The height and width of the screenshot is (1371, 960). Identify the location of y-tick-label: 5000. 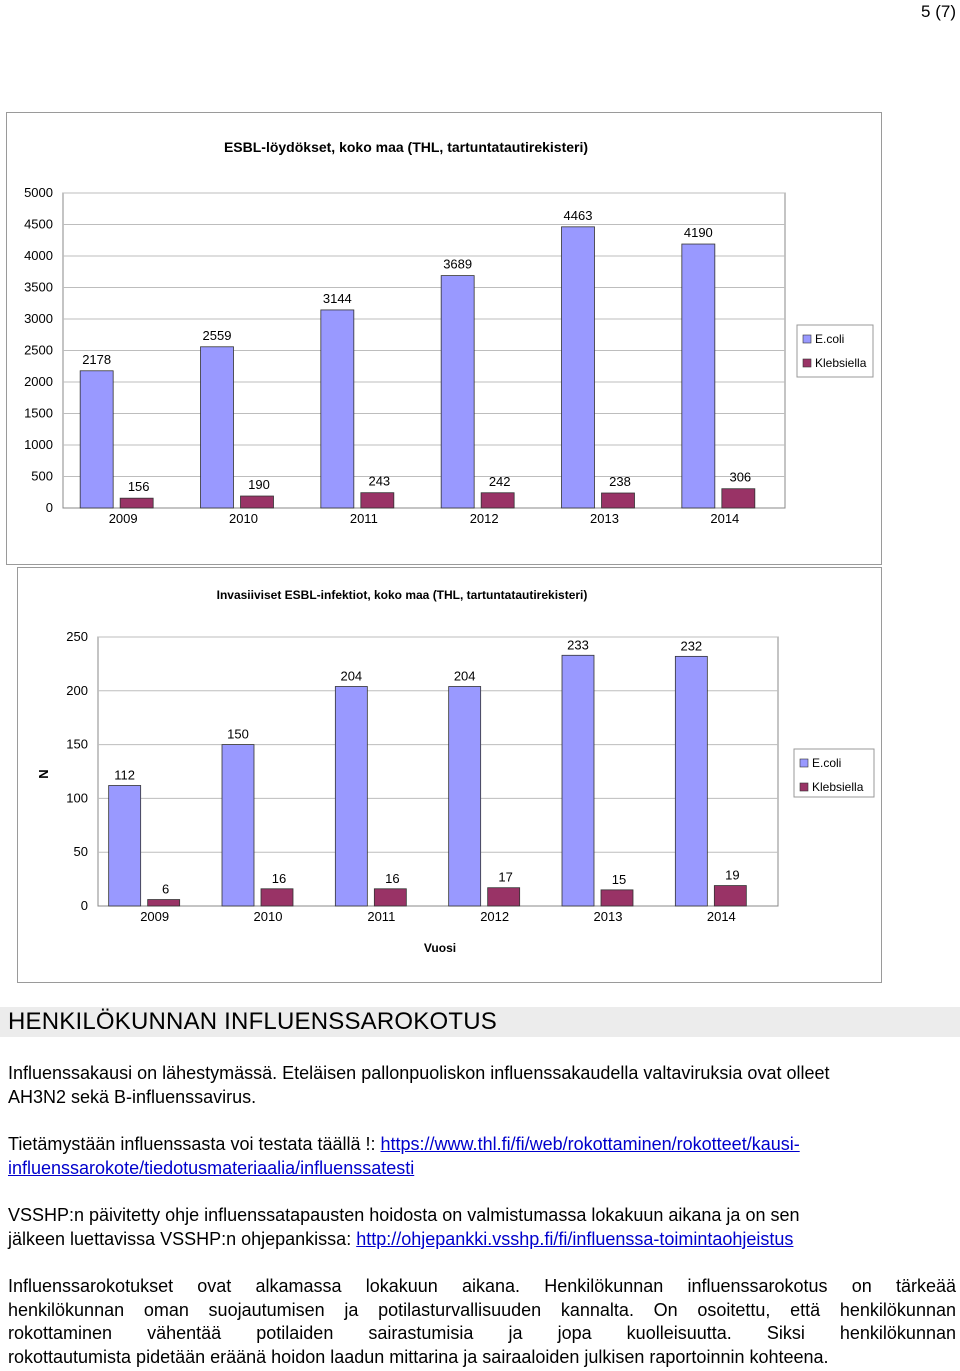
(38, 192).